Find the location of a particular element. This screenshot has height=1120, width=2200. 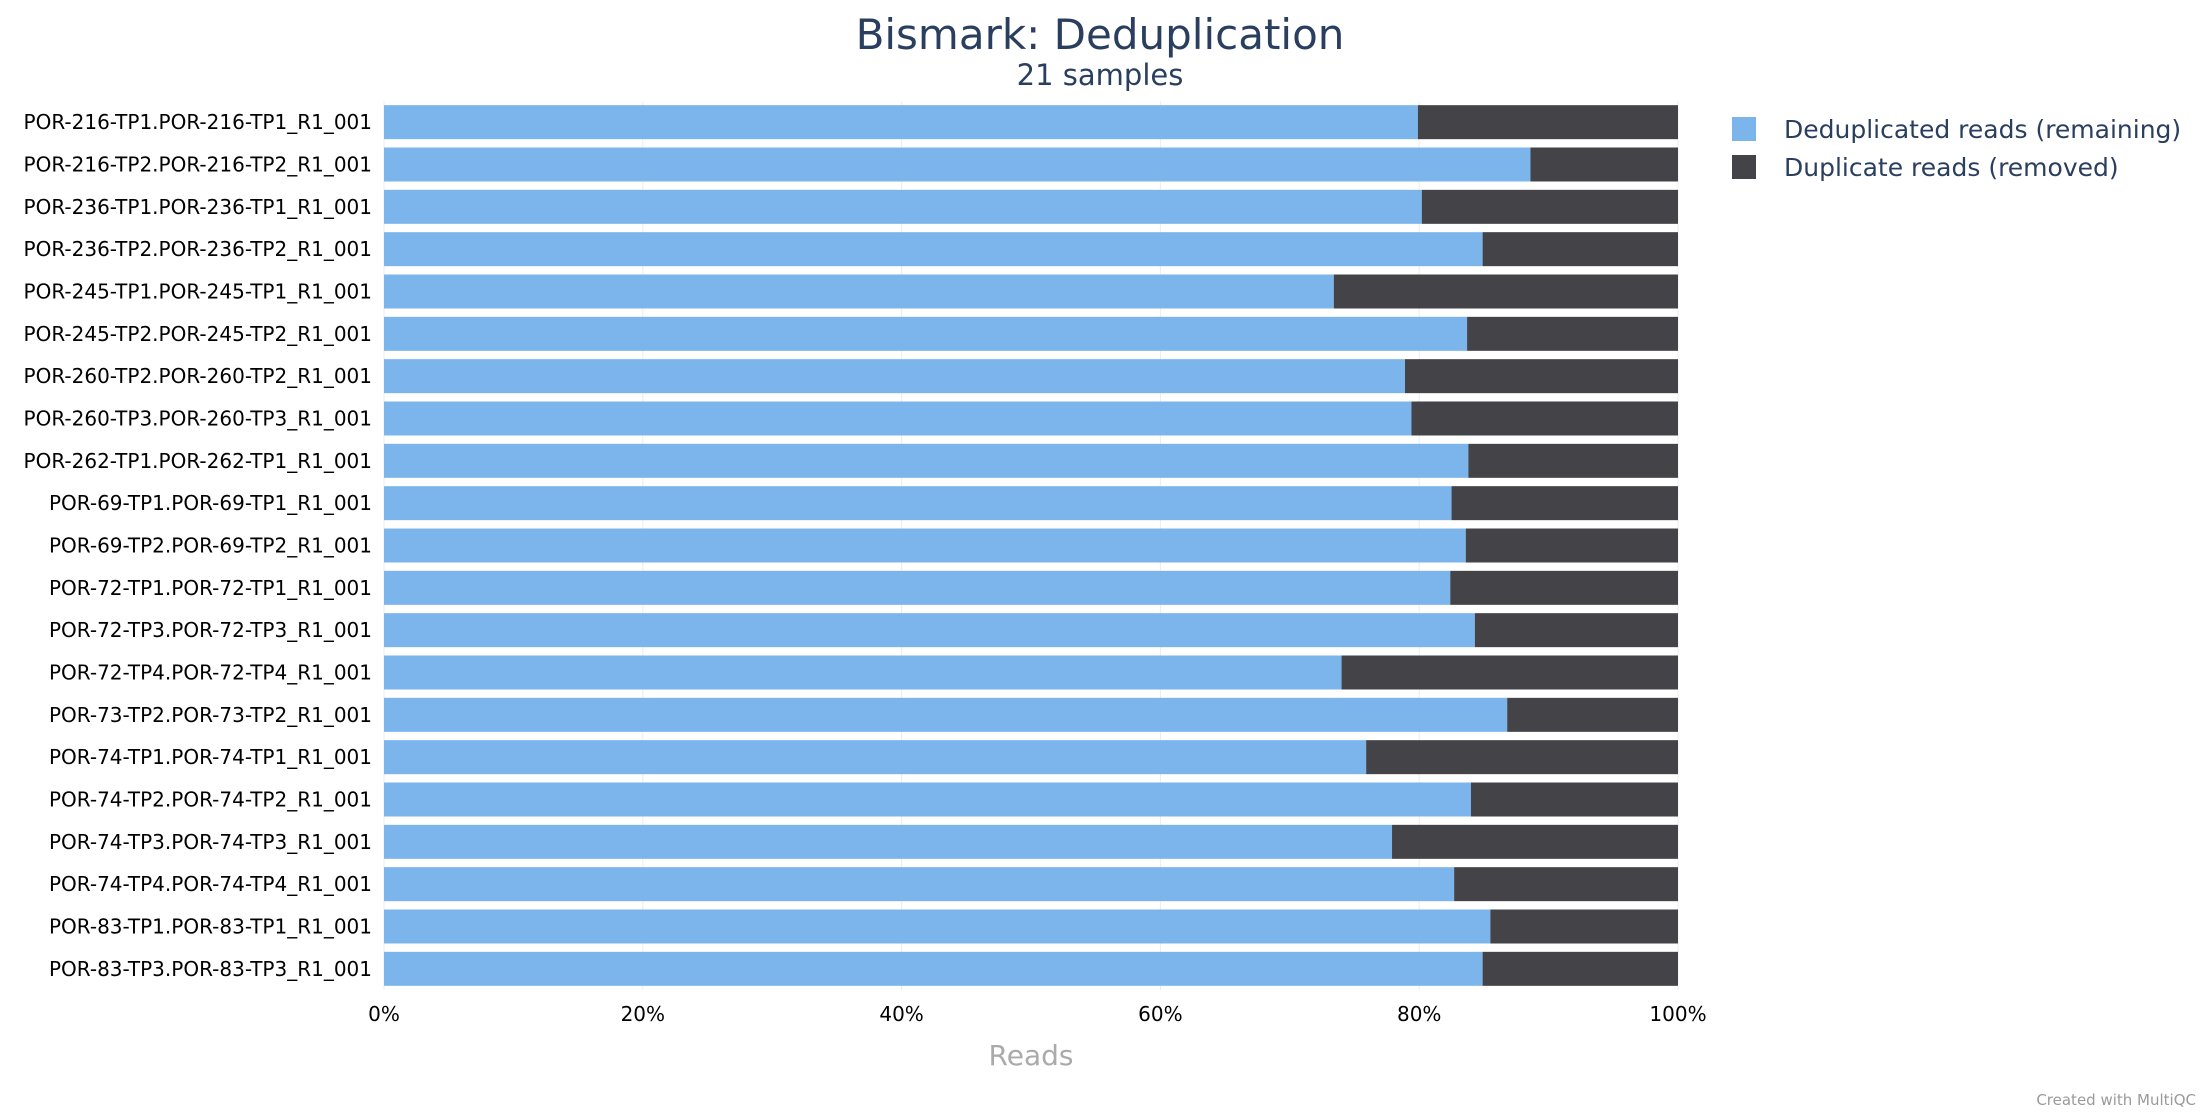

y-tick-label: POR-73-TP2.POR-73-TP2_R1_001 is located at coordinates (210, 715).